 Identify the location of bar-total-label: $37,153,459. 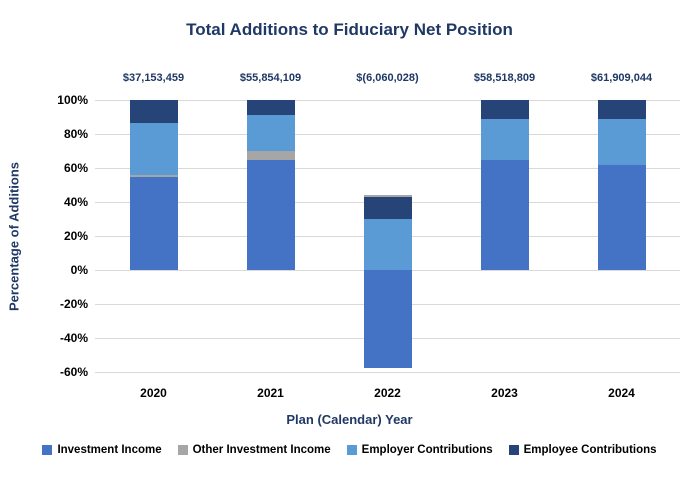
(153, 78).